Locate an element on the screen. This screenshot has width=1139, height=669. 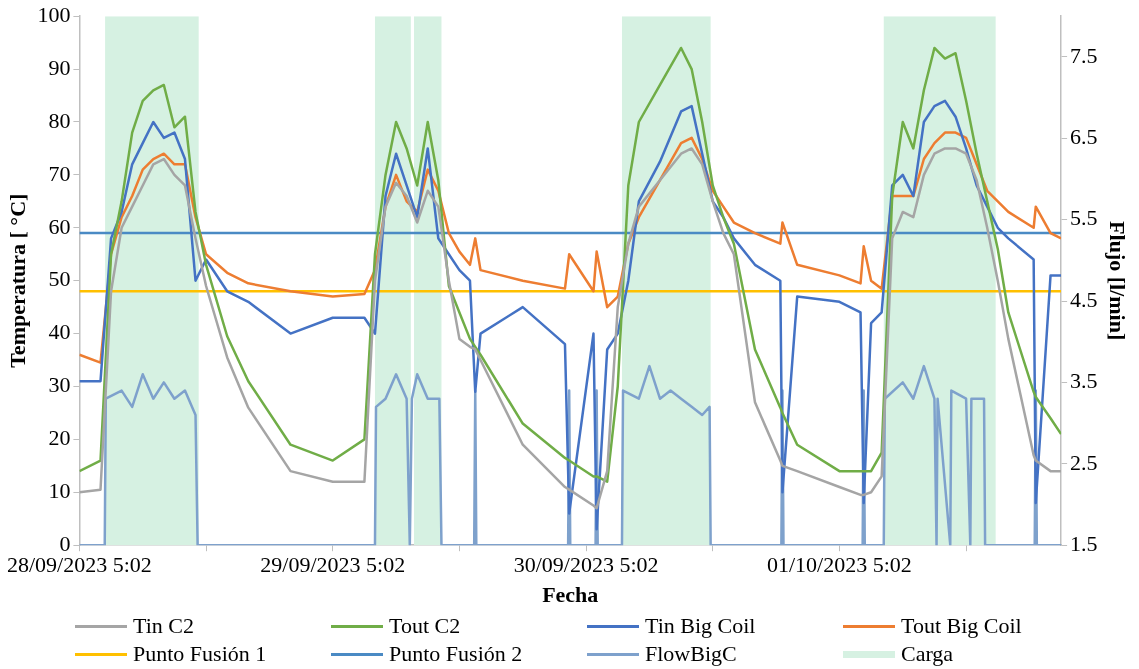
y-tick-label: 40 is located at coordinates (59, 332).